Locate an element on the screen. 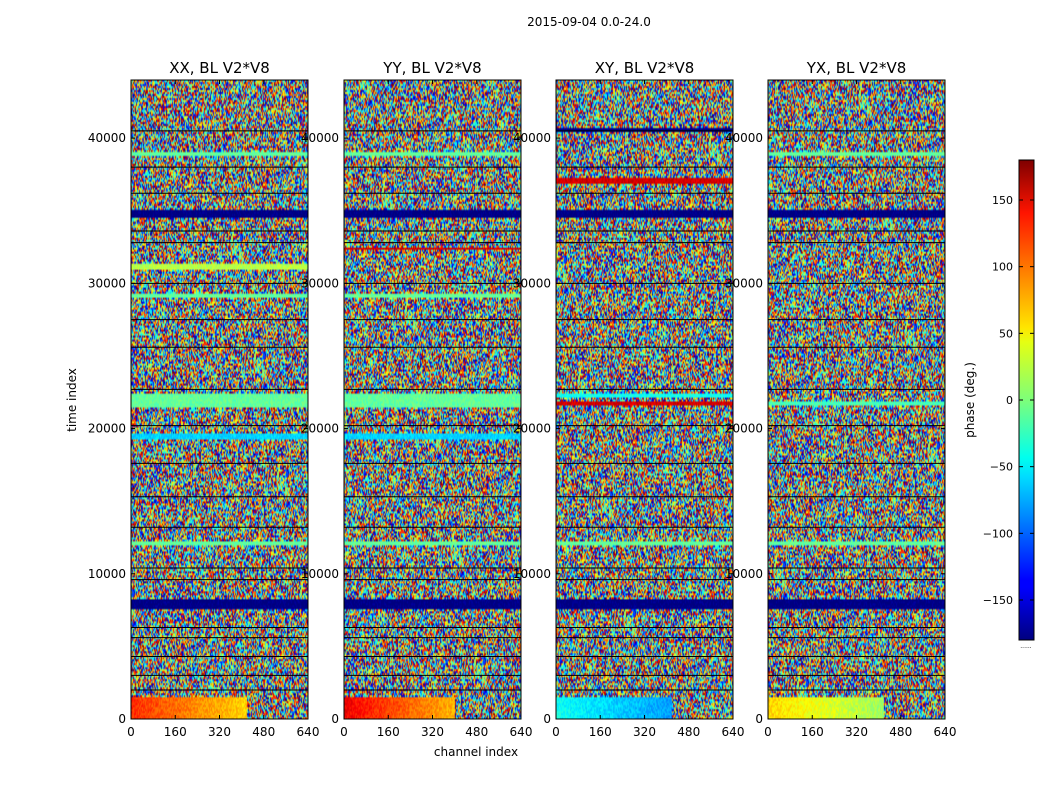 Image resolution: width=1050 pixels, height=800 pixels. colorbar-tick-label: −150 is located at coordinates (998, 600).